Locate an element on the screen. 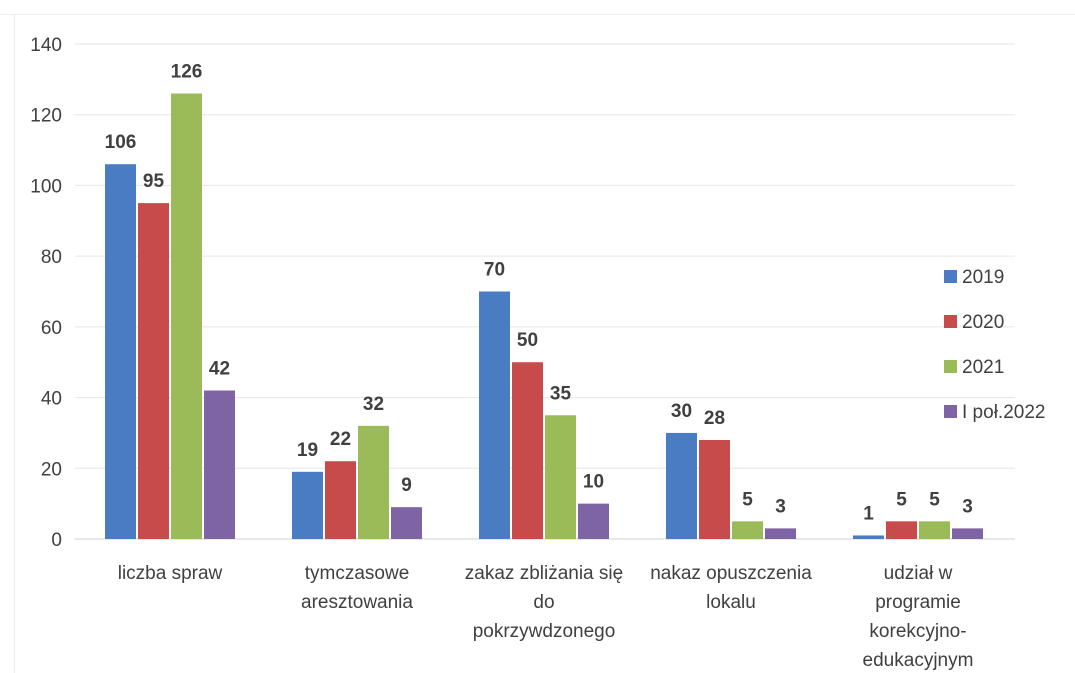 This screenshot has width=1075, height=673. y-tick-label-20: 20 is located at coordinates (51, 469).